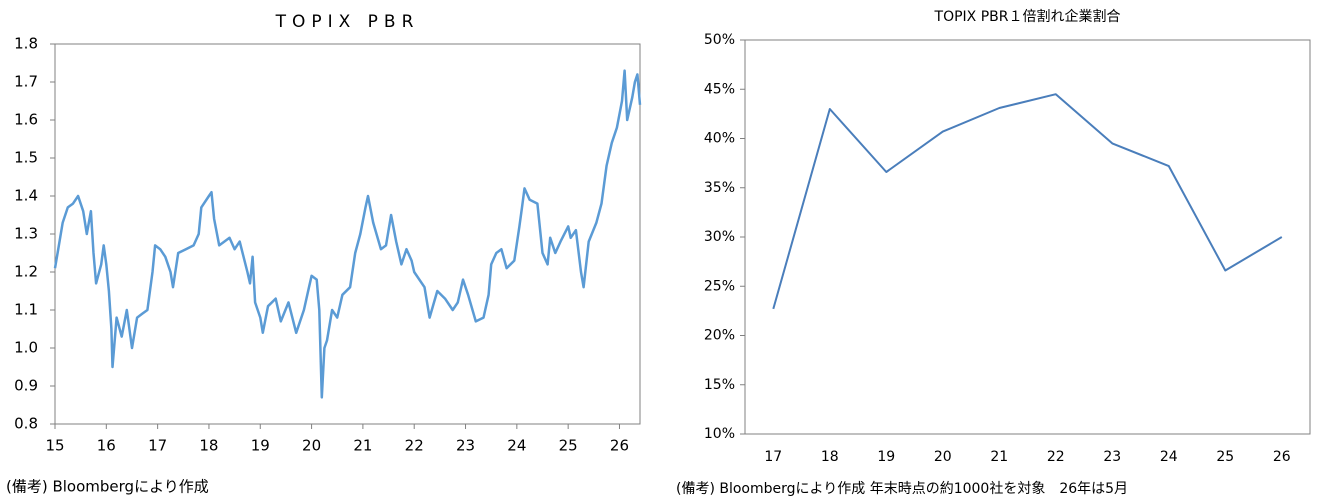 This screenshot has height=501, width=1319. I want to click on footnote: (備考) Bloombergにより作成, so click(107, 487).